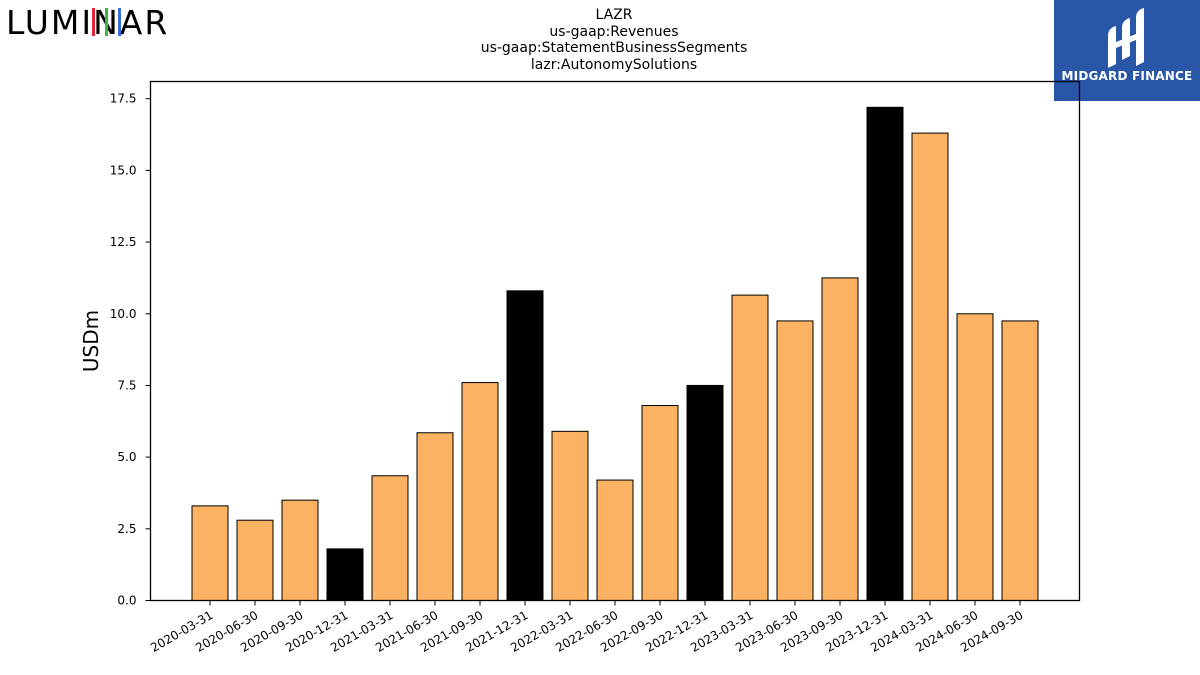  Describe the element at coordinates (123, 242) in the screenshot. I see `y-tick-label: 12.5` at that location.